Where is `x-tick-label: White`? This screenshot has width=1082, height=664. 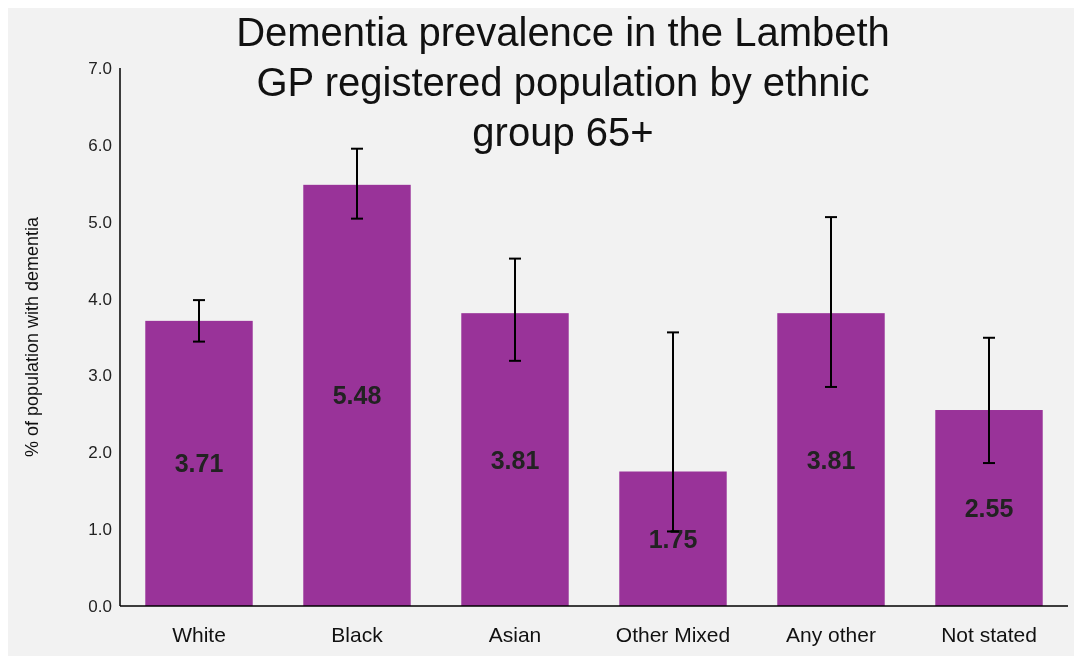
x-tick-label: White is located at coordinates (199, 634).